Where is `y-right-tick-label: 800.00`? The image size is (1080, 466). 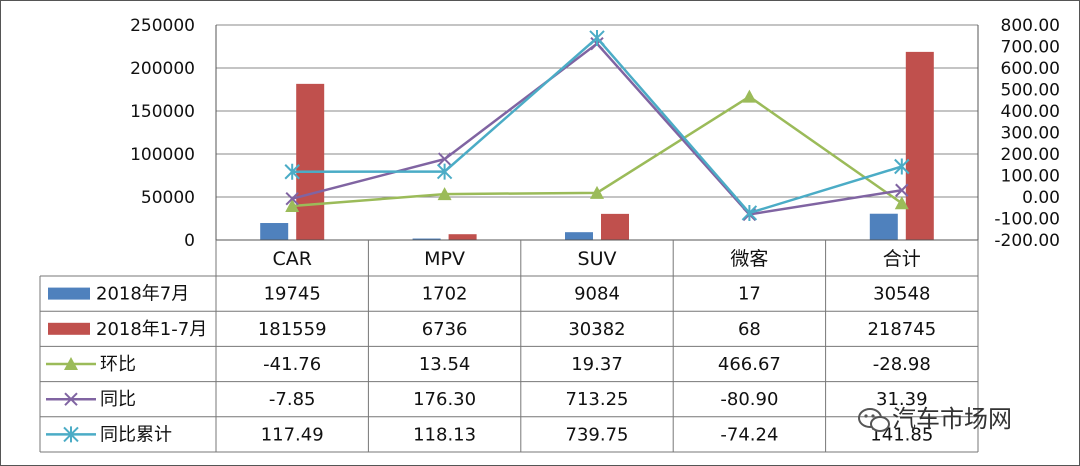 y-right-tick-label: 800.00 is located at coordinates (1030, 26).